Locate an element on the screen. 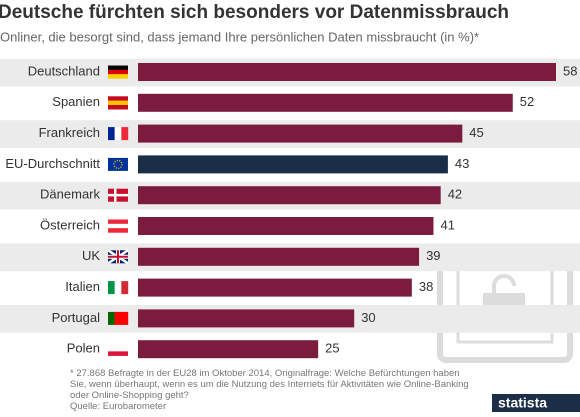  value-label: 45 is located at coordinates (476, 132).